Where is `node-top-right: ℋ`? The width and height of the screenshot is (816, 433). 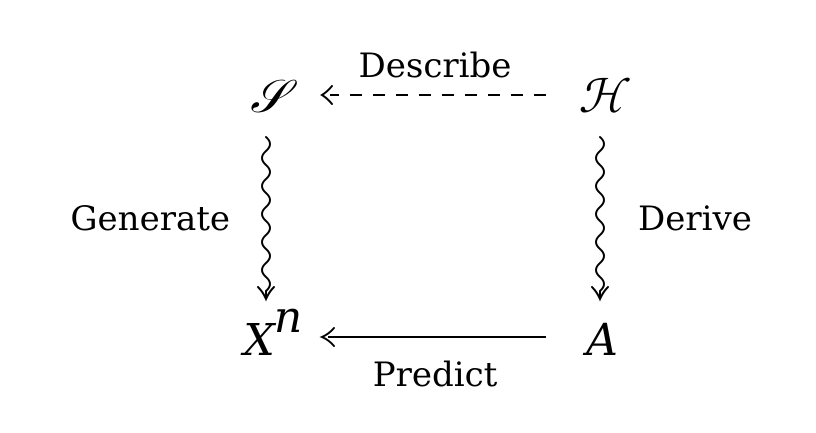
node-top-right: ℋ is located at coordinates (604, 96).